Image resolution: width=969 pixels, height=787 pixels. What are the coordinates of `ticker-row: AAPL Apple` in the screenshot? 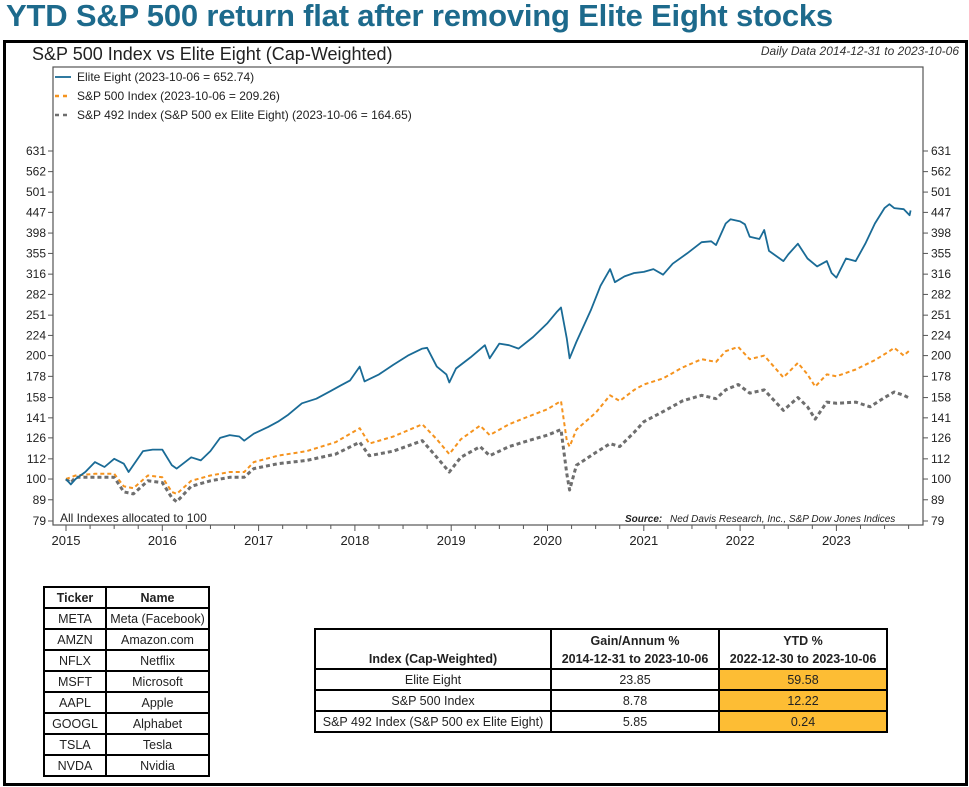 It's located at (126, 702).